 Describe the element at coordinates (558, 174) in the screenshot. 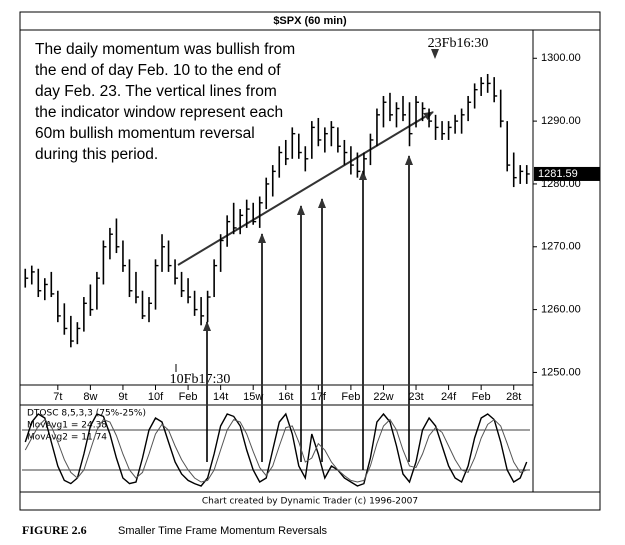

I see `last-price-label: 1281.59` at that location.